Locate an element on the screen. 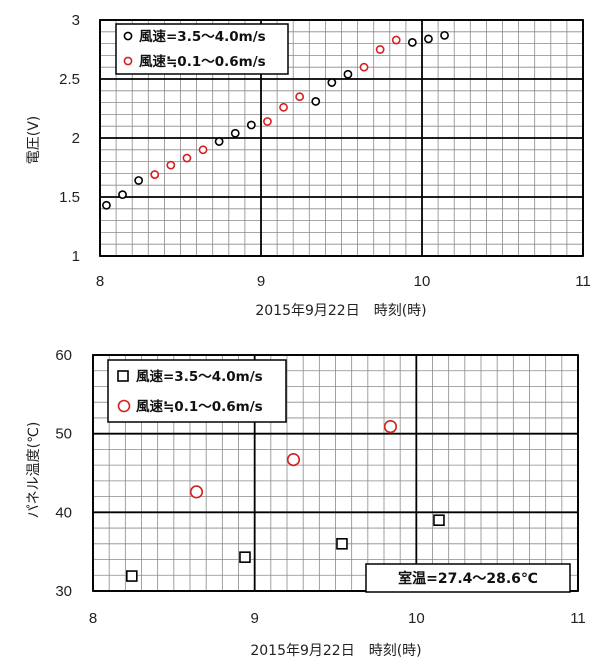  chart1-x-axis-label: 2015年9月22日 時刻(時) is located at coordinates (340, 311).